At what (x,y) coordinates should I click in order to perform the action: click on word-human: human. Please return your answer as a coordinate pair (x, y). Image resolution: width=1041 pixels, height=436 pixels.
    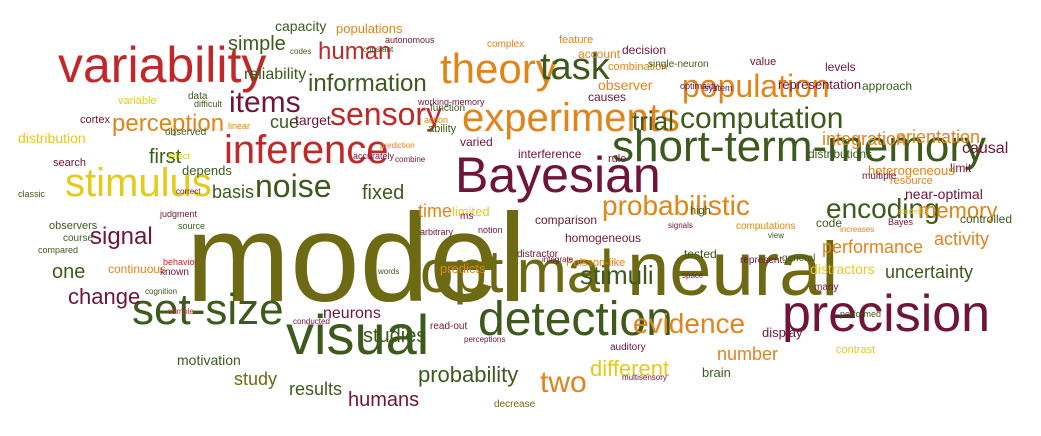
    Looking at the image, I should click on (355, 51).